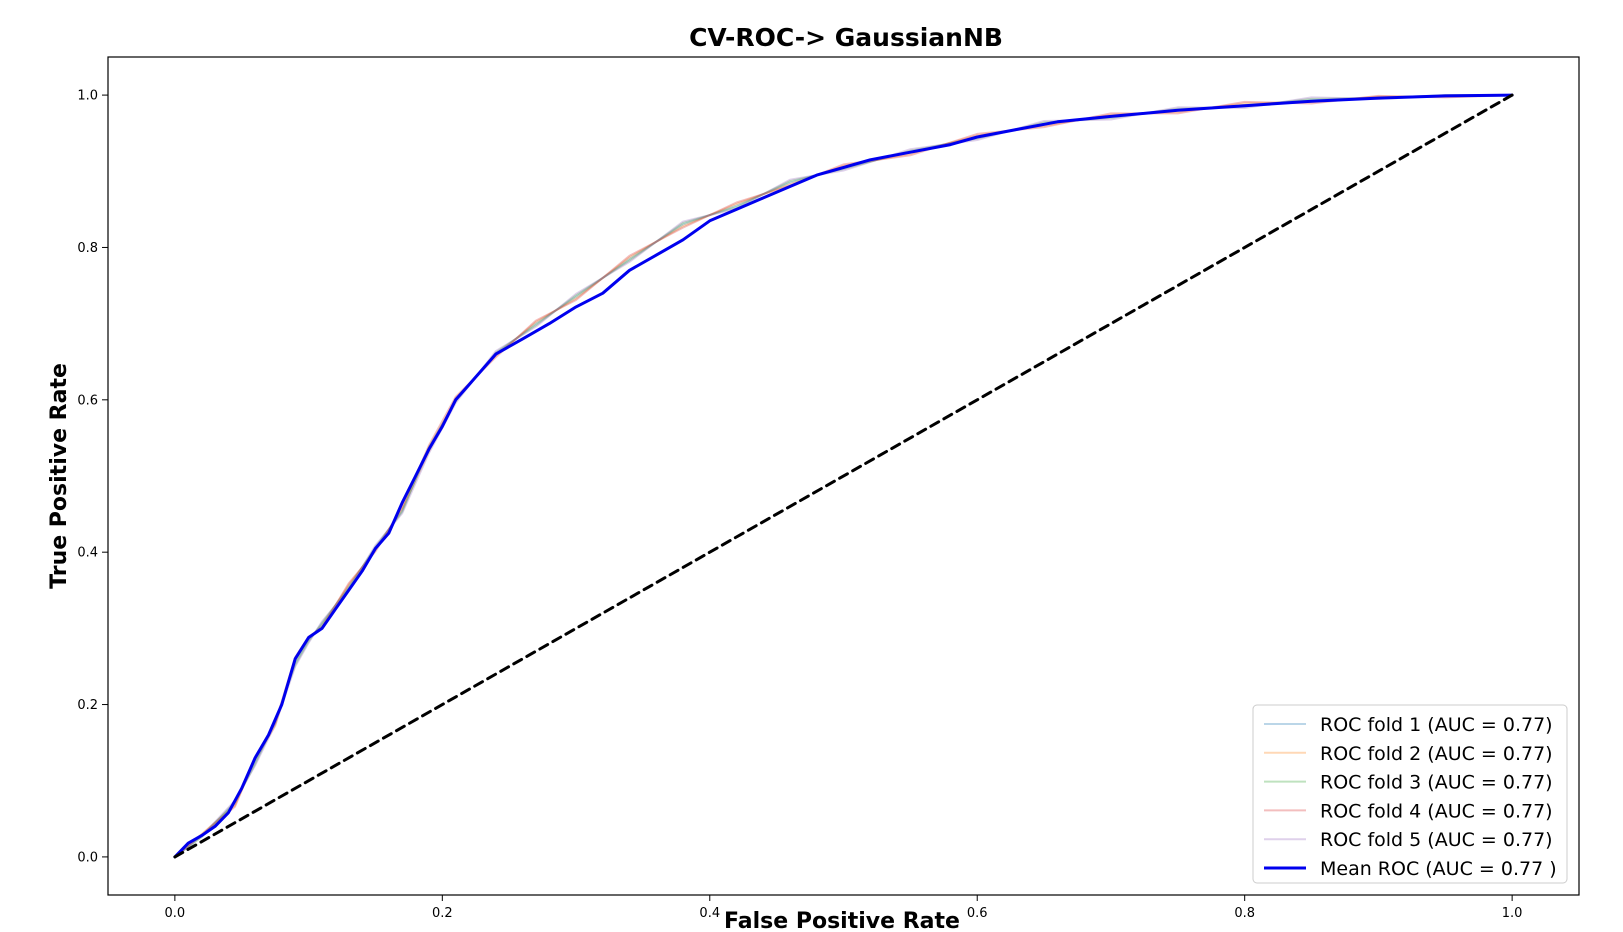 The height and width of the screenshot is (932, 1623). I want to click on y-axis-ticks: 0.0 0.2 0.4 0.6 0.8 1.0, so click(92, 477).